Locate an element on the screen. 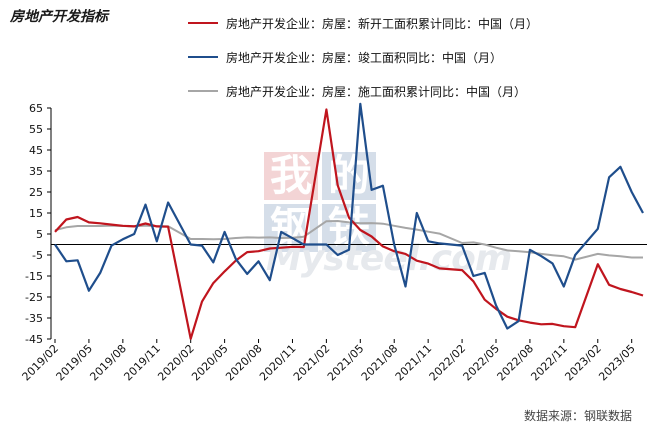  y-tick-label: 55 is located at coordinates (36, 129).